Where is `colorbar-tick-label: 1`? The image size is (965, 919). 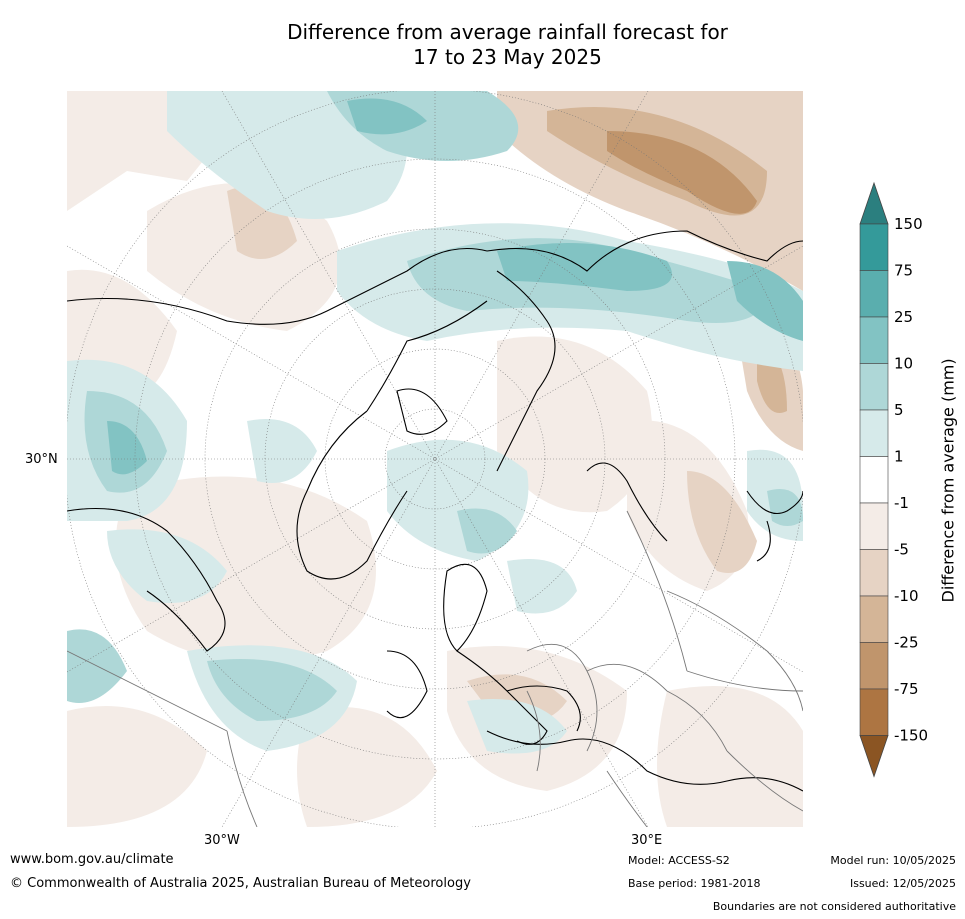 colorbar-tick-label: 1 is located at coordinates (899, 457).